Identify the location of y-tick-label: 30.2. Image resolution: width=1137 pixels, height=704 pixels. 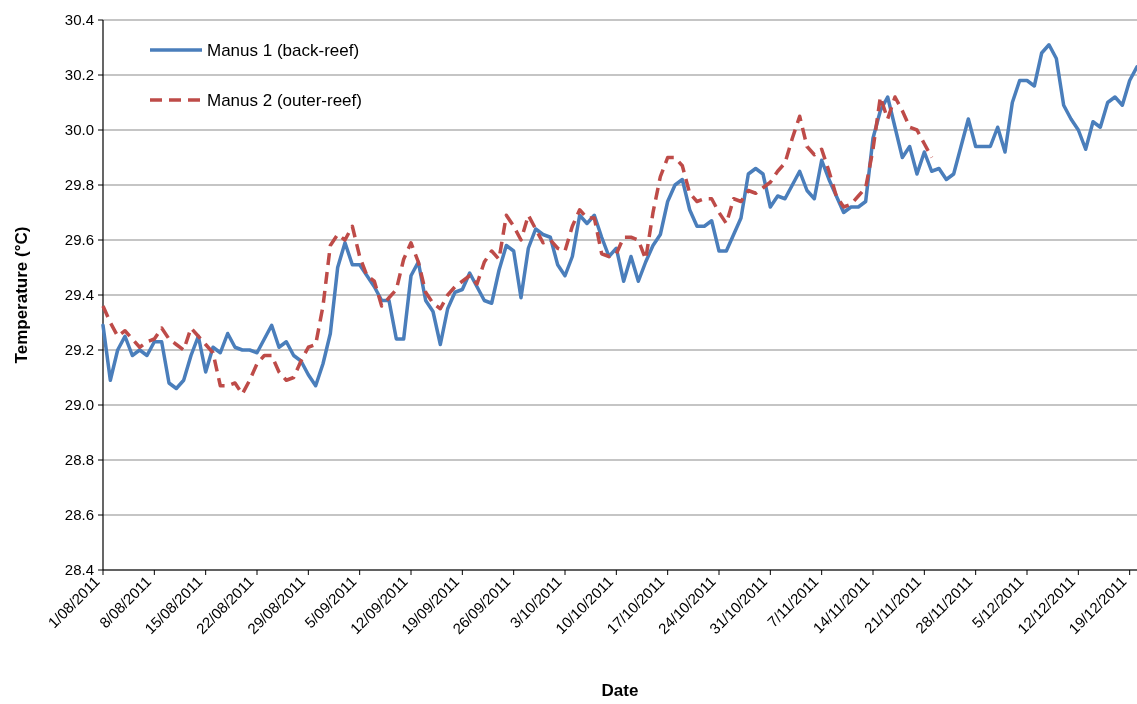
(79, 75).